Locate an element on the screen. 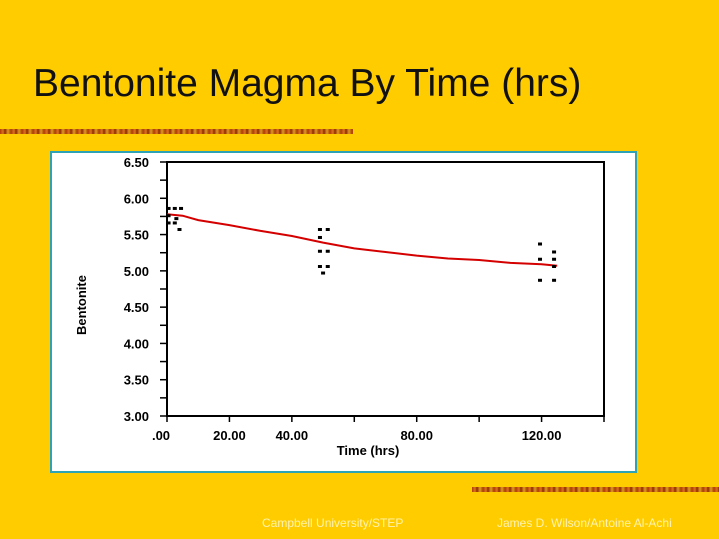  x-tick-label: 40.00 is located at coordinates (292, 435).